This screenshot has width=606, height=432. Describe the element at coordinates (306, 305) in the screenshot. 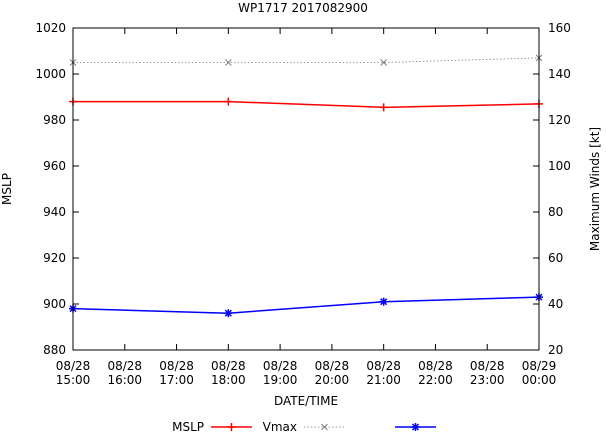

I see `series-line-mslp` at that location.